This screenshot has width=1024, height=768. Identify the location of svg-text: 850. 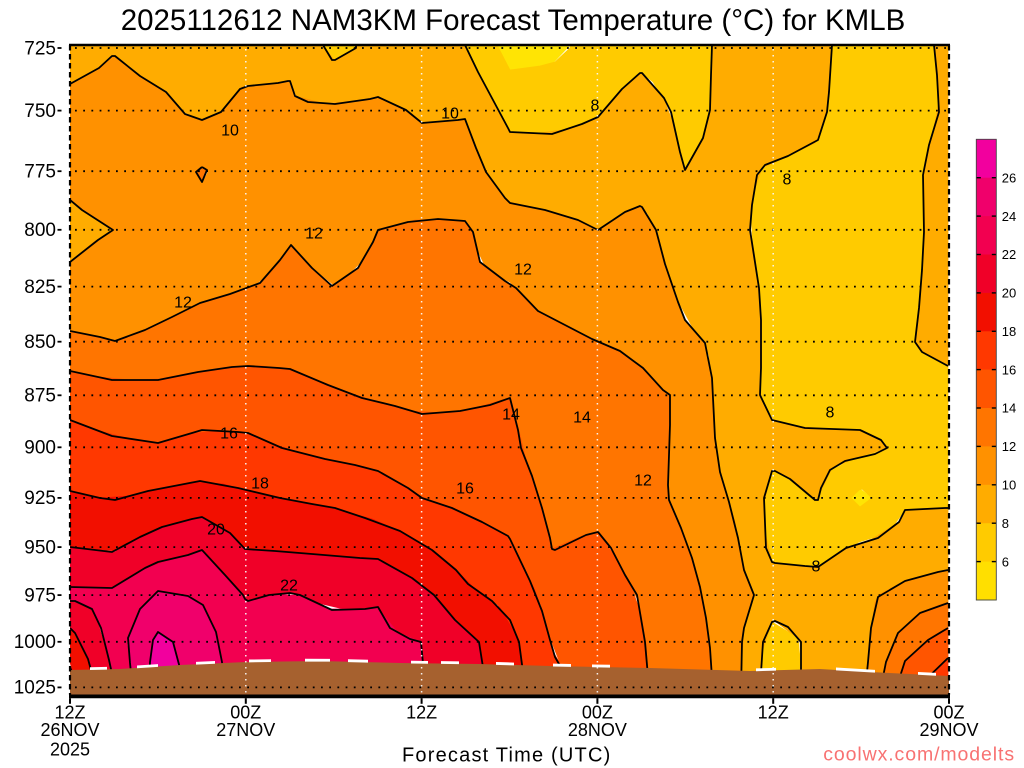
(40, 342).